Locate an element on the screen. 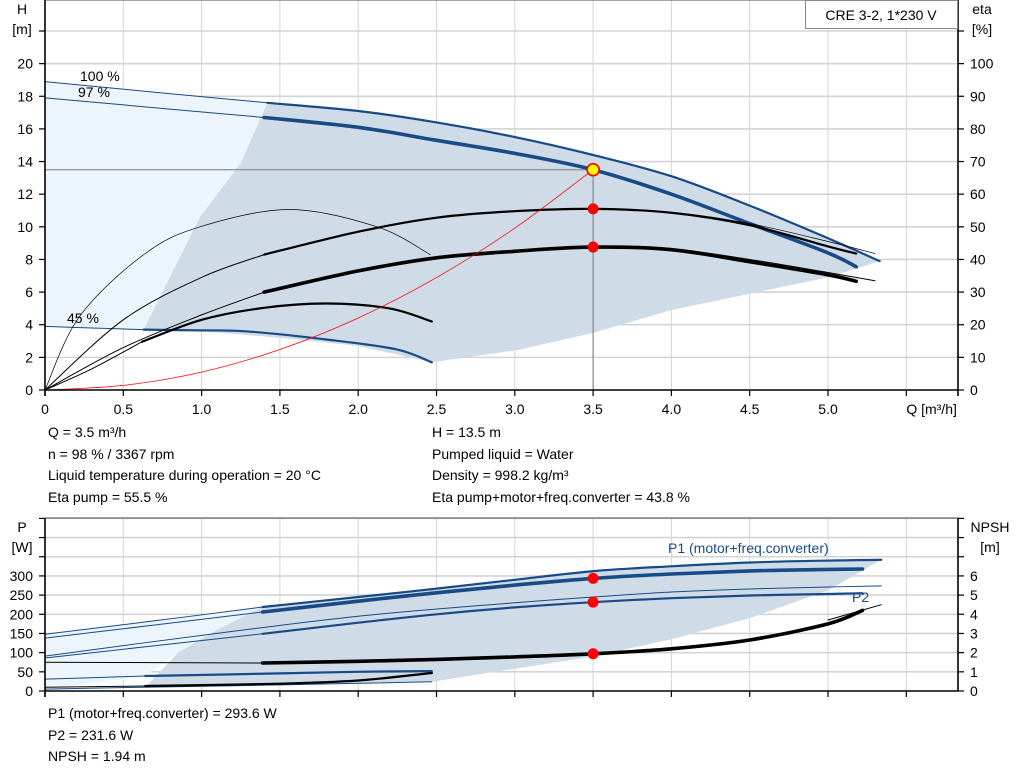 The height and width of the screenshot is (781, 1024). y-axis-label-right: [%] is located at coordinates (982, 29).